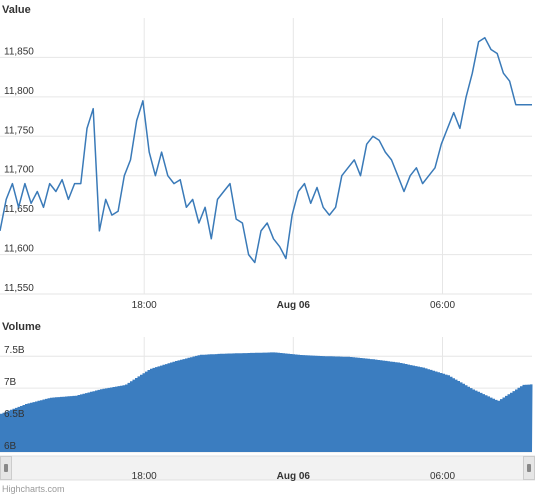 This screenshot has width=535, height=494. What do you see at coordinates (19, 51) in the screenshot?
I see `value-y-tick-label: 11,850` at bounding box center [19, 51].